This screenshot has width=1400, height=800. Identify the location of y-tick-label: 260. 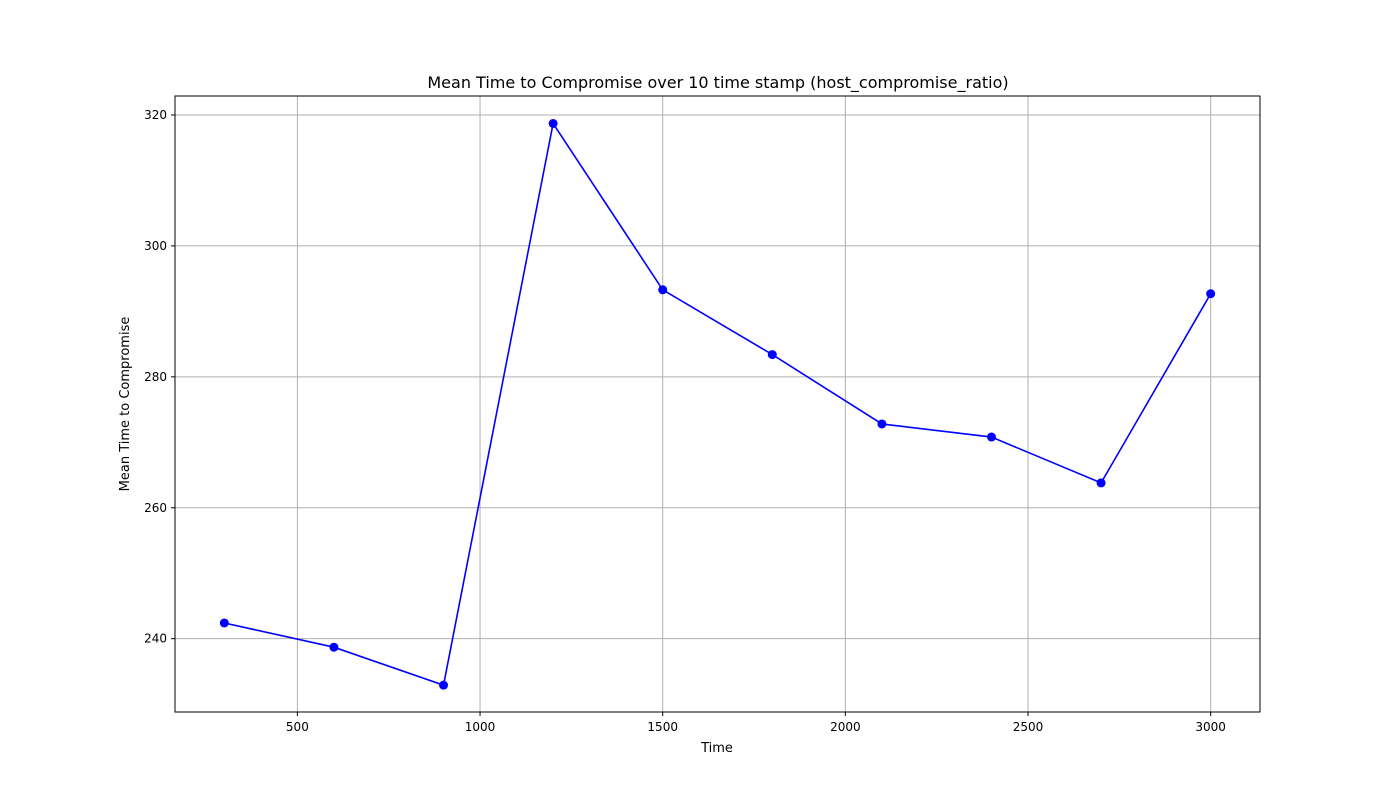
(155, 508).